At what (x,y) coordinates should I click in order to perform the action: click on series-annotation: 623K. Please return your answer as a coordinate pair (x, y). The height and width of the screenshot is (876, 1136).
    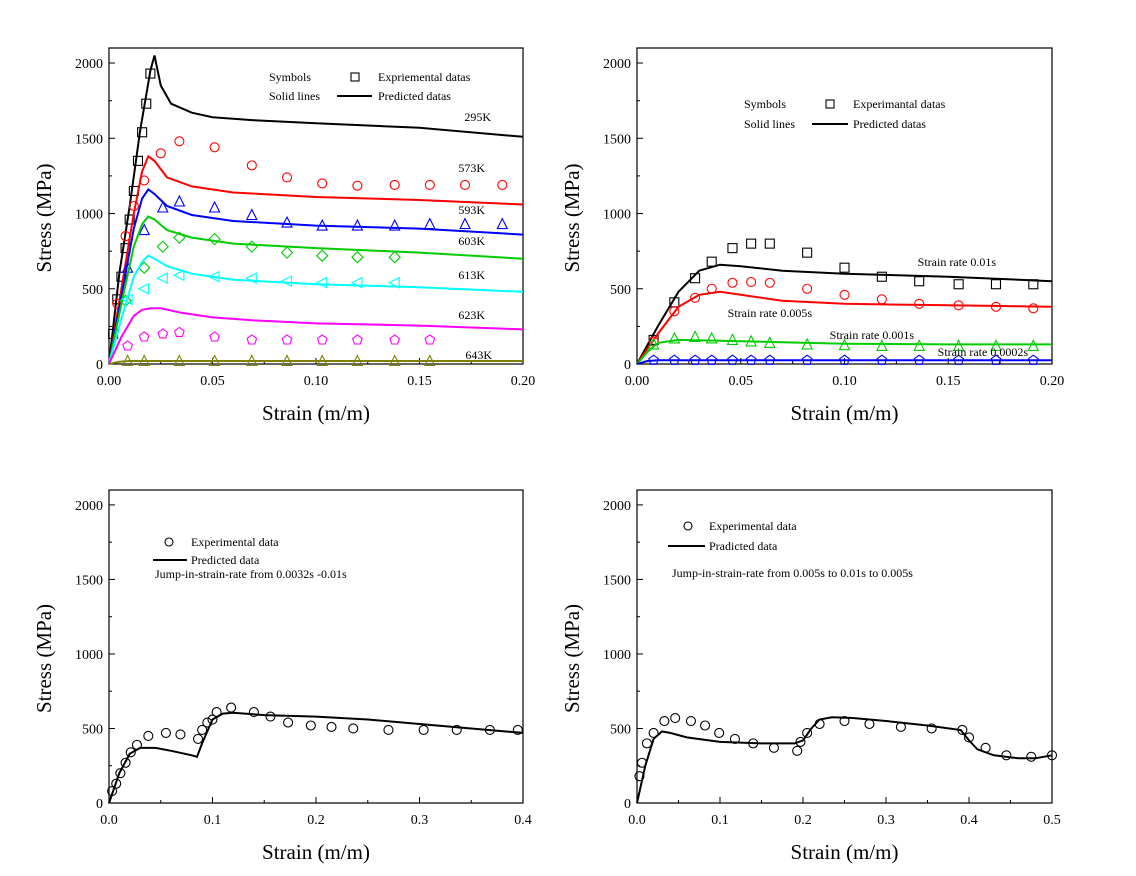
    Looking at the image, I should click on (471, 315).